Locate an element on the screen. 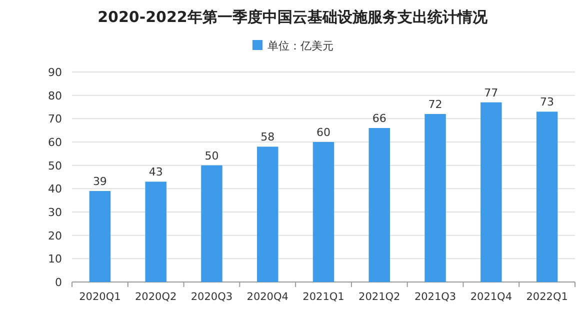 The height and width of the screenshot is (327, 585). chart-title: 2020-2022年第一季度中国云基础设施服务支出统计情况 is located at coordinates (293, 17).